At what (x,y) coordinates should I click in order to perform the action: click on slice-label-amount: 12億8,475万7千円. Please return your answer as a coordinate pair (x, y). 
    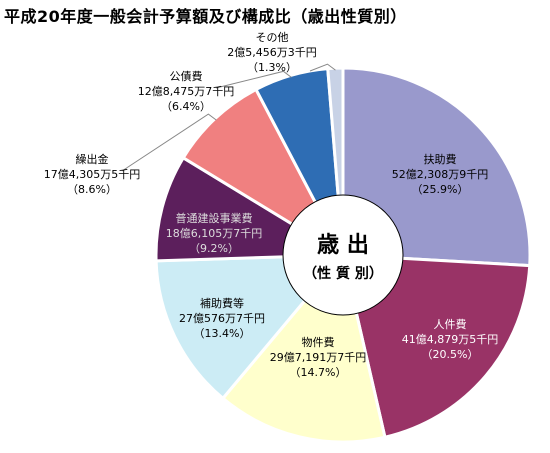
    Looking at the image, I should click on (186, 91).